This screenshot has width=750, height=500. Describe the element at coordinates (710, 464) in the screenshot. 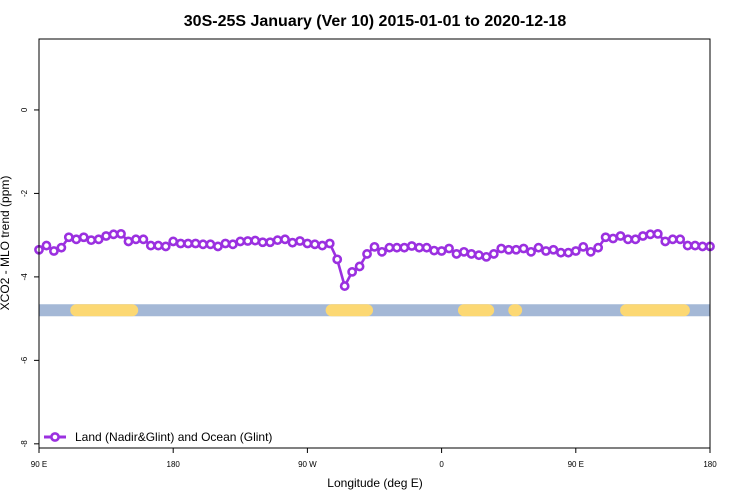

I see `x-tick-label: 180` at that location.